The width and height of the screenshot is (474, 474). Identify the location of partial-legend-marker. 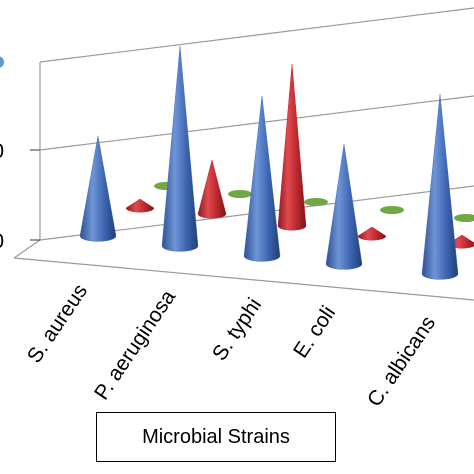
(2, 62).